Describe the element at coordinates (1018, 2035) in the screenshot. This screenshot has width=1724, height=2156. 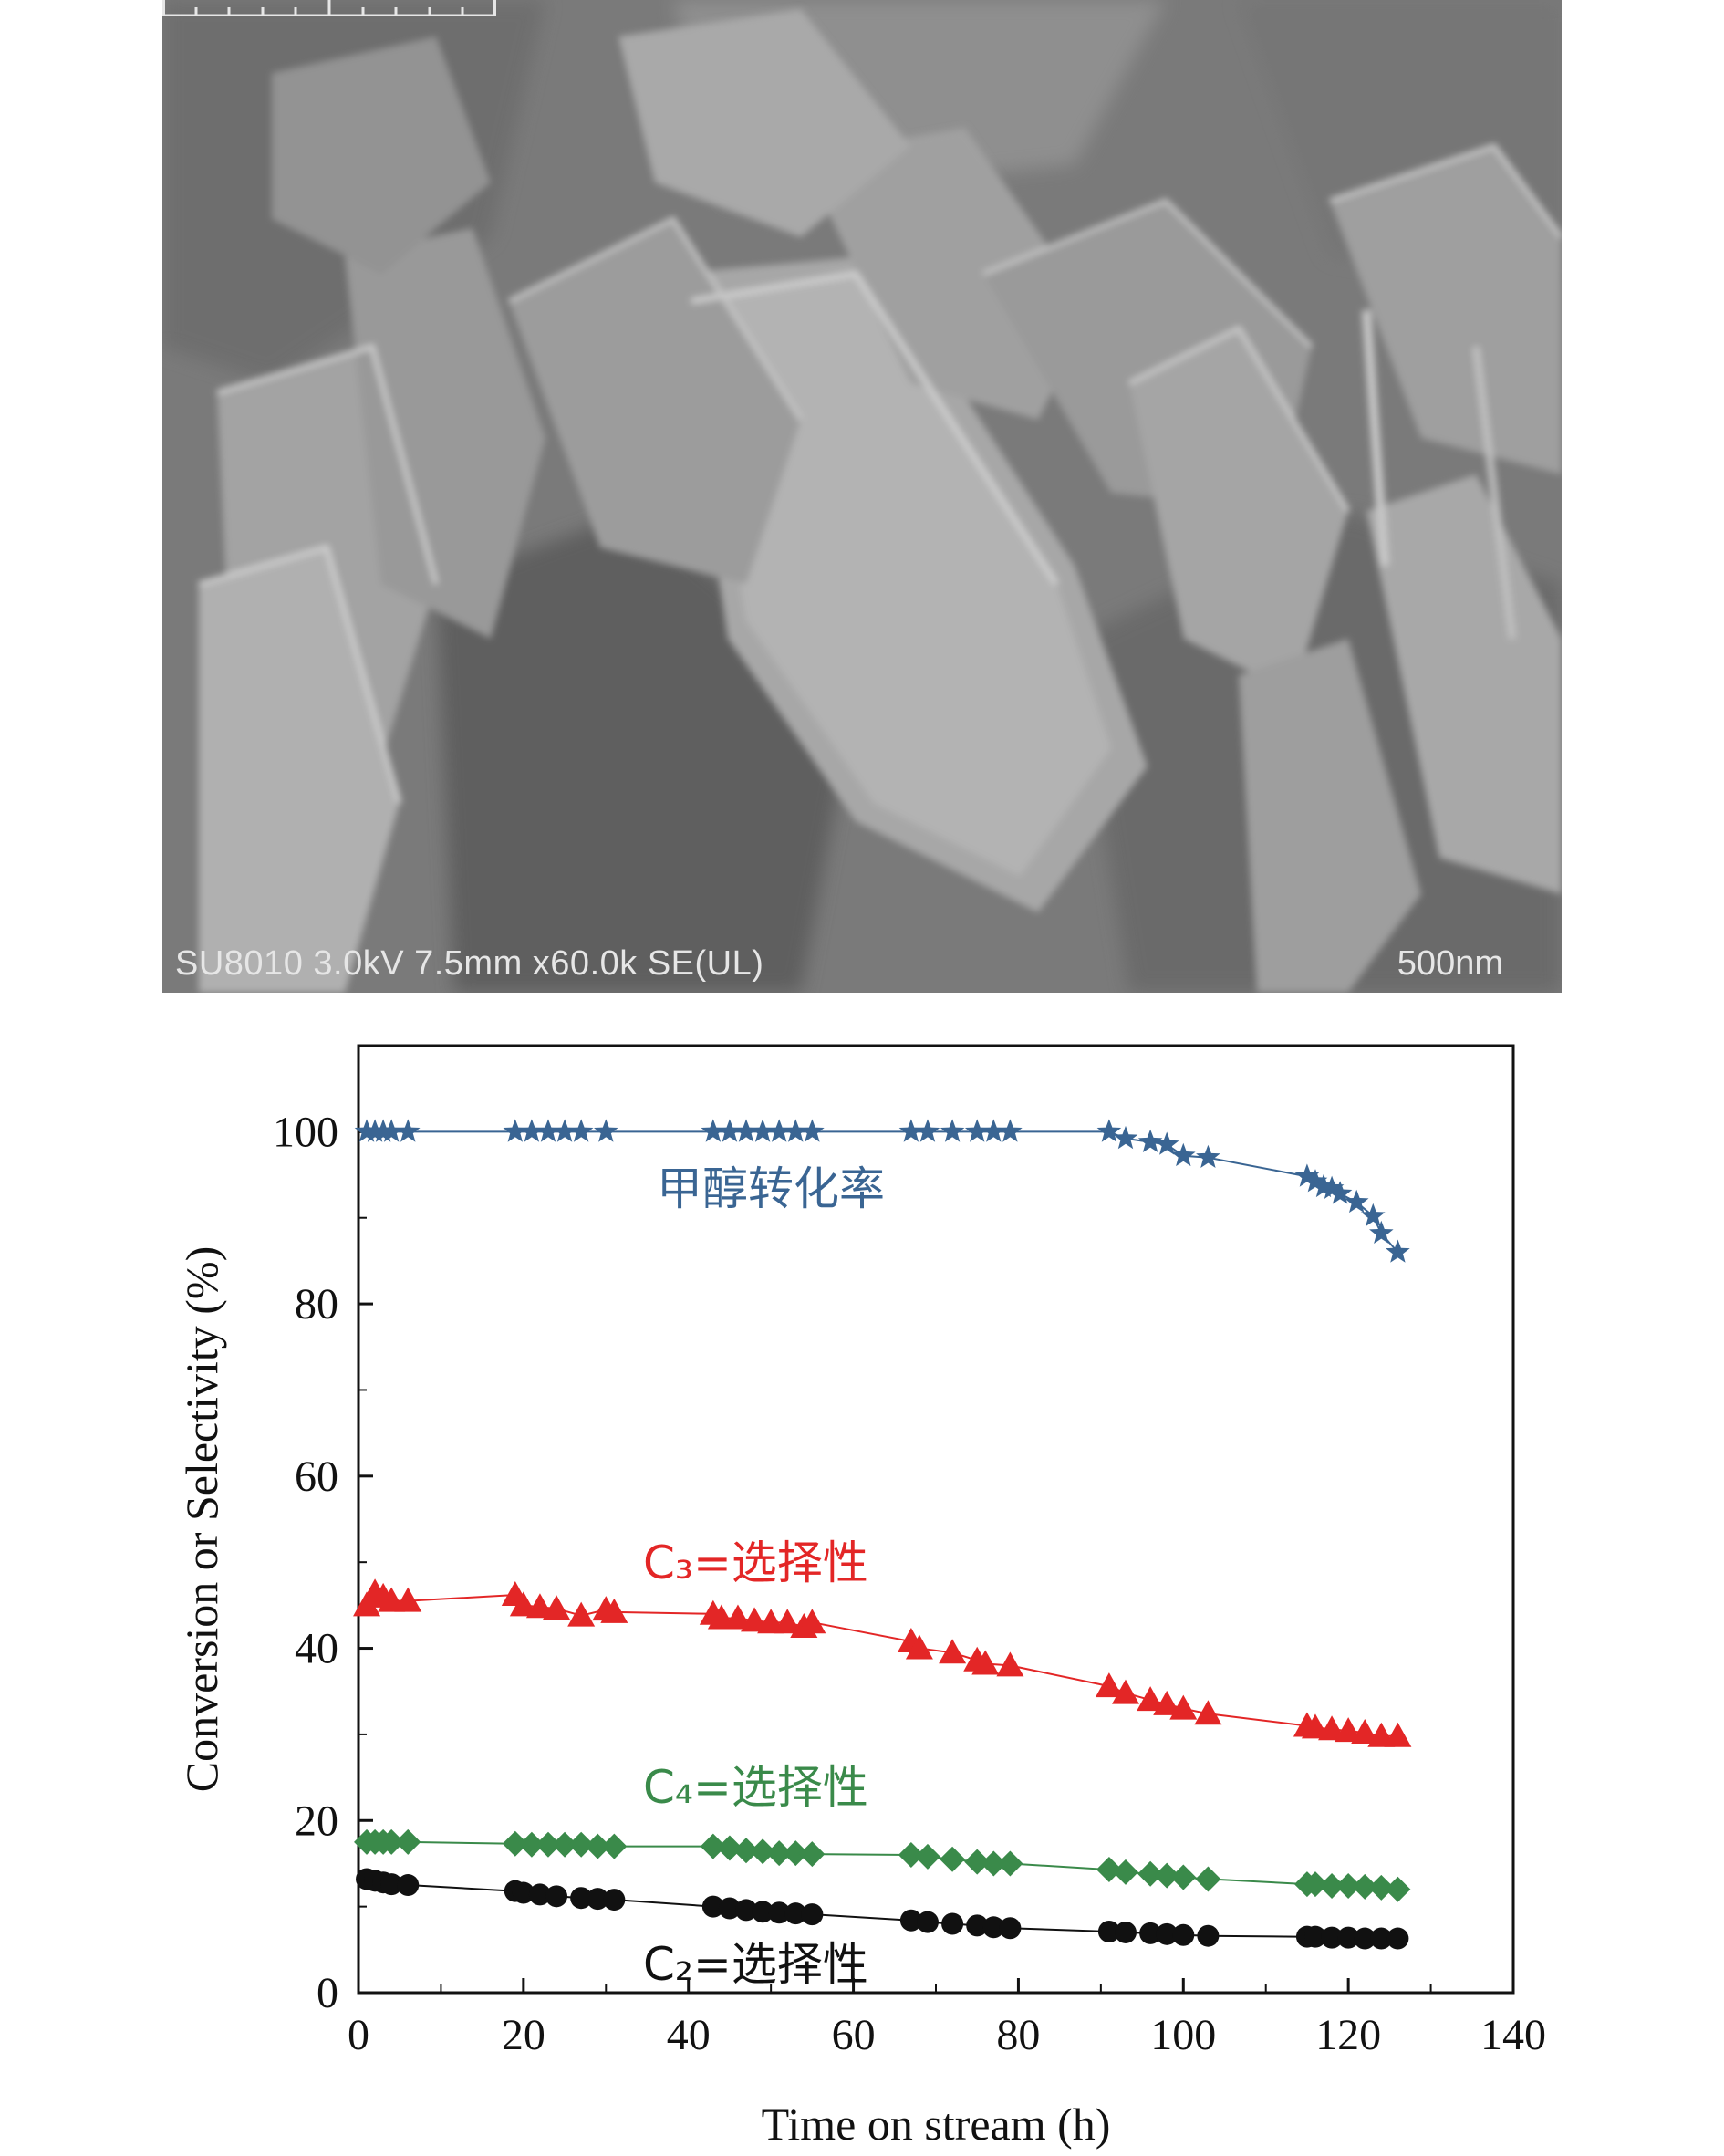
I see `x-tick-label: 80` at that location.